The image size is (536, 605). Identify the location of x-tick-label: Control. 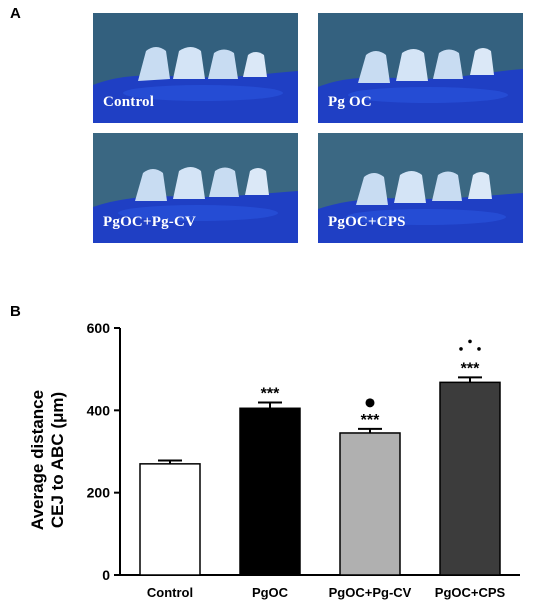
(170, 592).